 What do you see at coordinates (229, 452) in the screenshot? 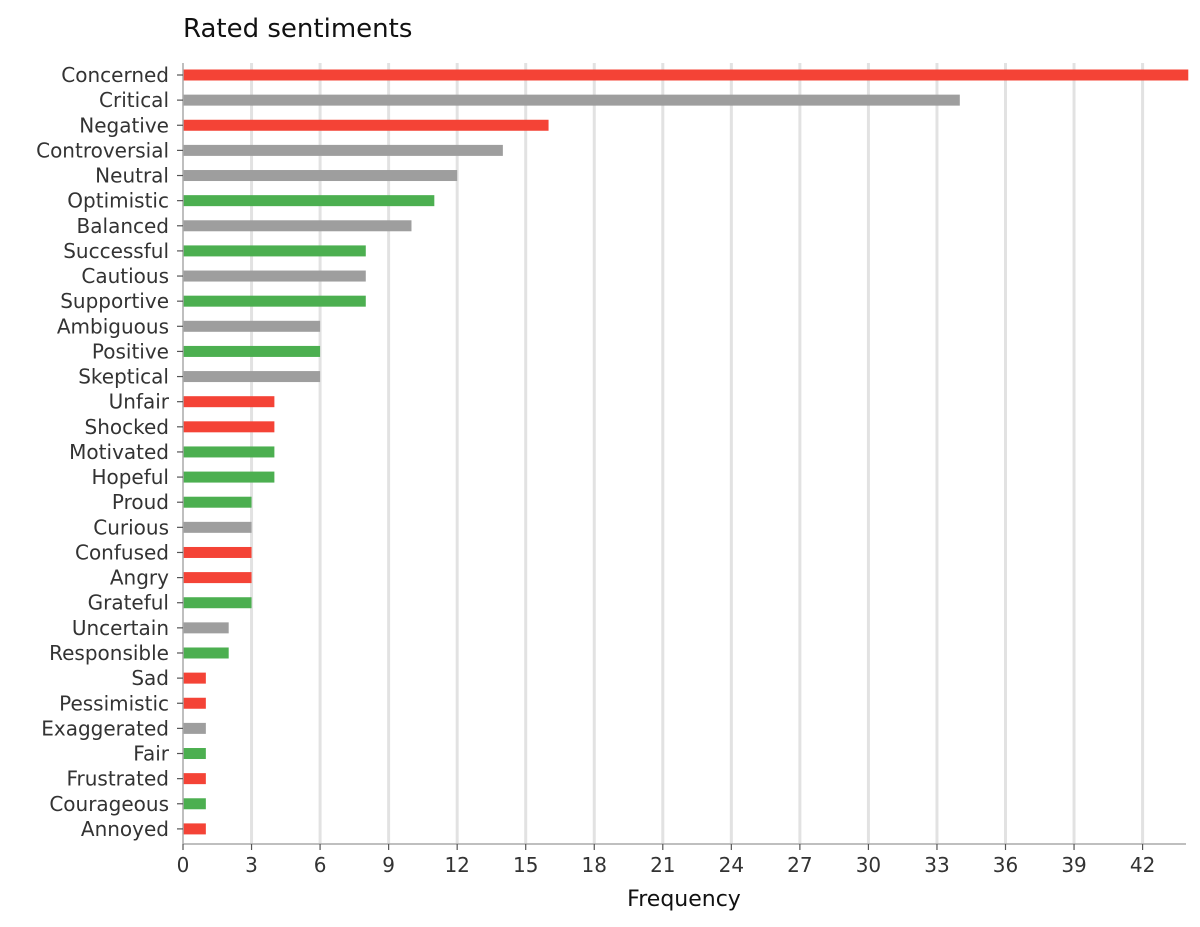
I see `bar-motivated` at bounding box center [229, 452].